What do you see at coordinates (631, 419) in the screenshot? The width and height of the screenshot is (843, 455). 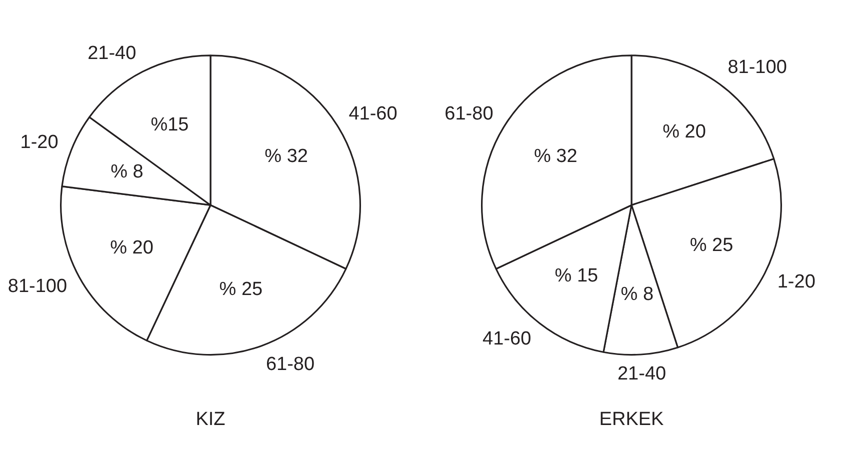 I see `text: ERKEK` at bounding box center [631, 419].